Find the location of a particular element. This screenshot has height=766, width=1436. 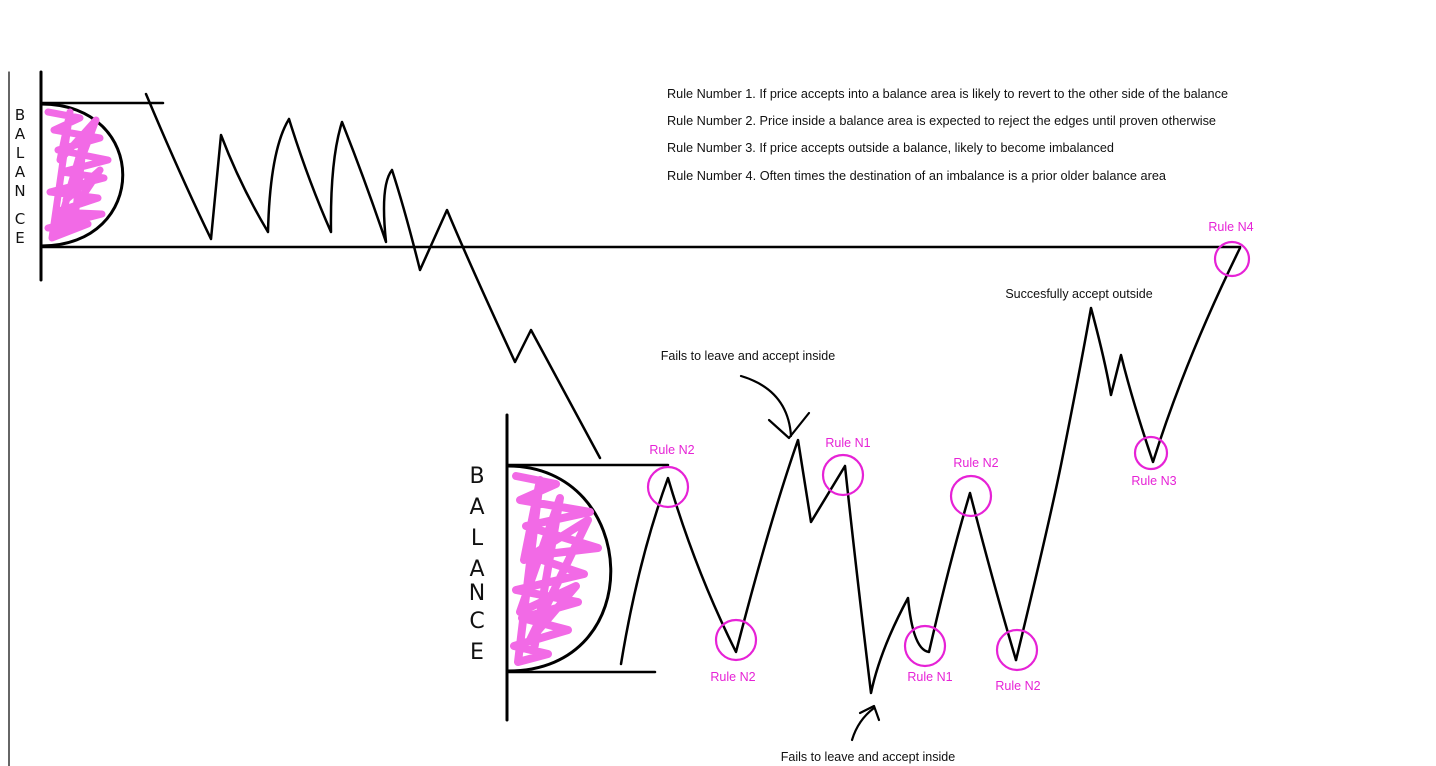

fails-bottom-arrow-curve is located at coordinates (863, 724).